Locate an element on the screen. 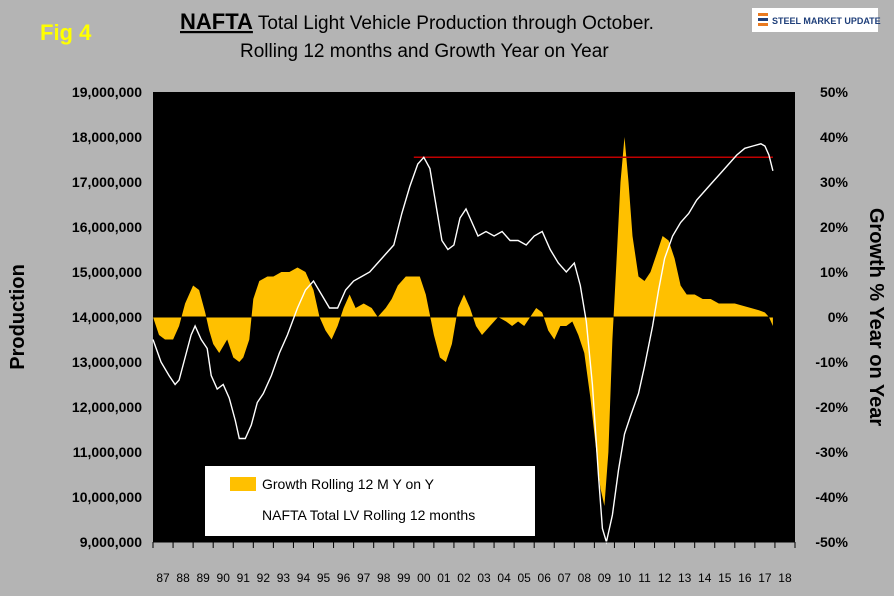  right-axis-ticks: -50% -40% -30% -20% -10% 0% 10% 20% 30% 40% 50% is located at coordinates (831, 317).